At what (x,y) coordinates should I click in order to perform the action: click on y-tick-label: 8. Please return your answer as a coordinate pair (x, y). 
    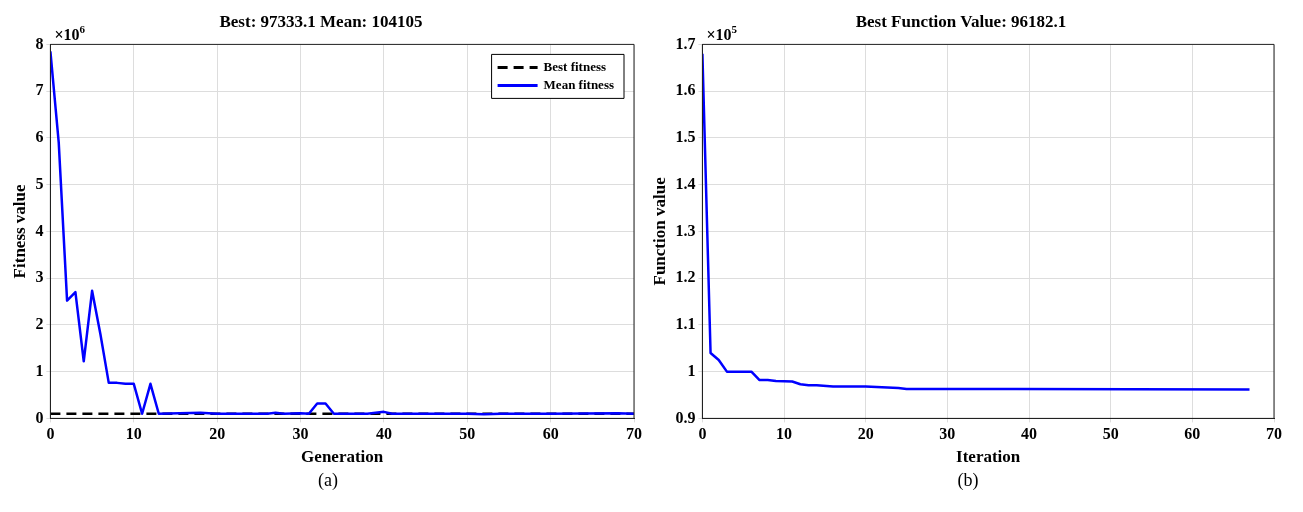
    Looking at the image, I should click on (39, 43).